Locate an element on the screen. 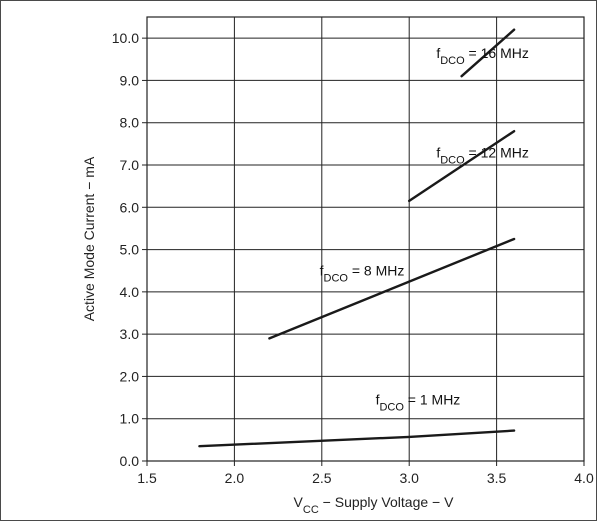  series-annotation-2: fDCO = 12 MHz is located at coordinates (482, 155).